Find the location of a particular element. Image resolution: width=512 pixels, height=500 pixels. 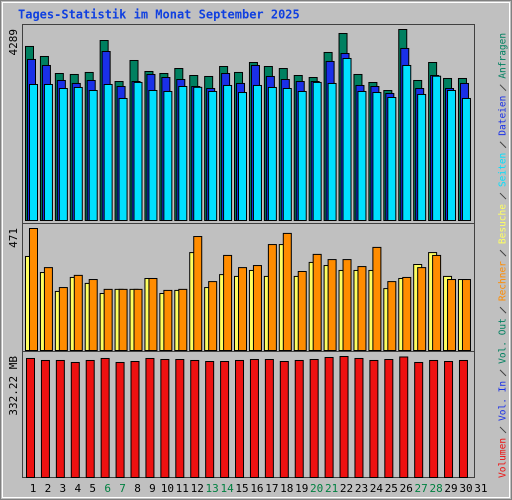

legend-label: Volumen is located at coordinates (503, 458).